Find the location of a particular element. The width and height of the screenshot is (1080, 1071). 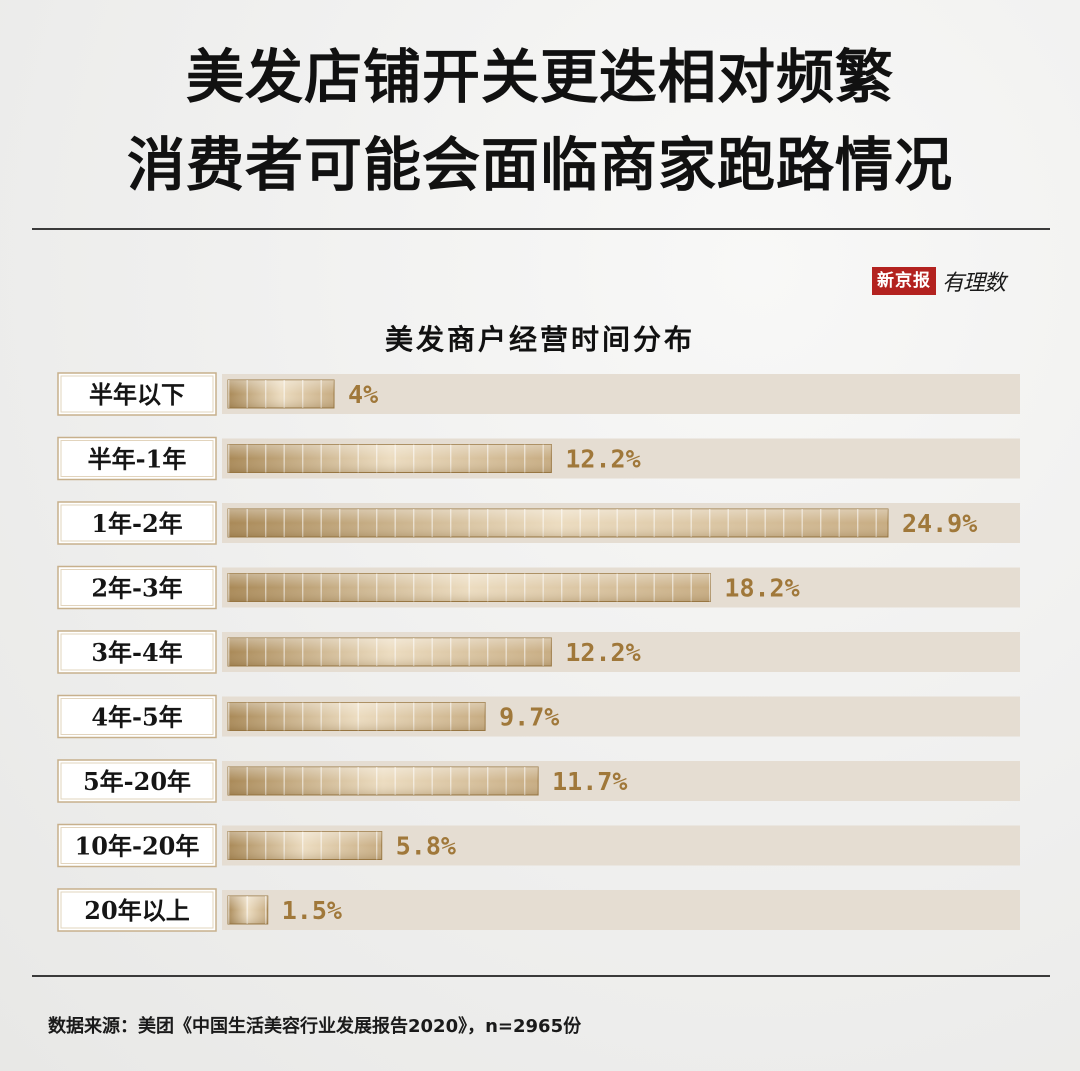

category-label: 20年以上 is located at coordinates (136, 910).